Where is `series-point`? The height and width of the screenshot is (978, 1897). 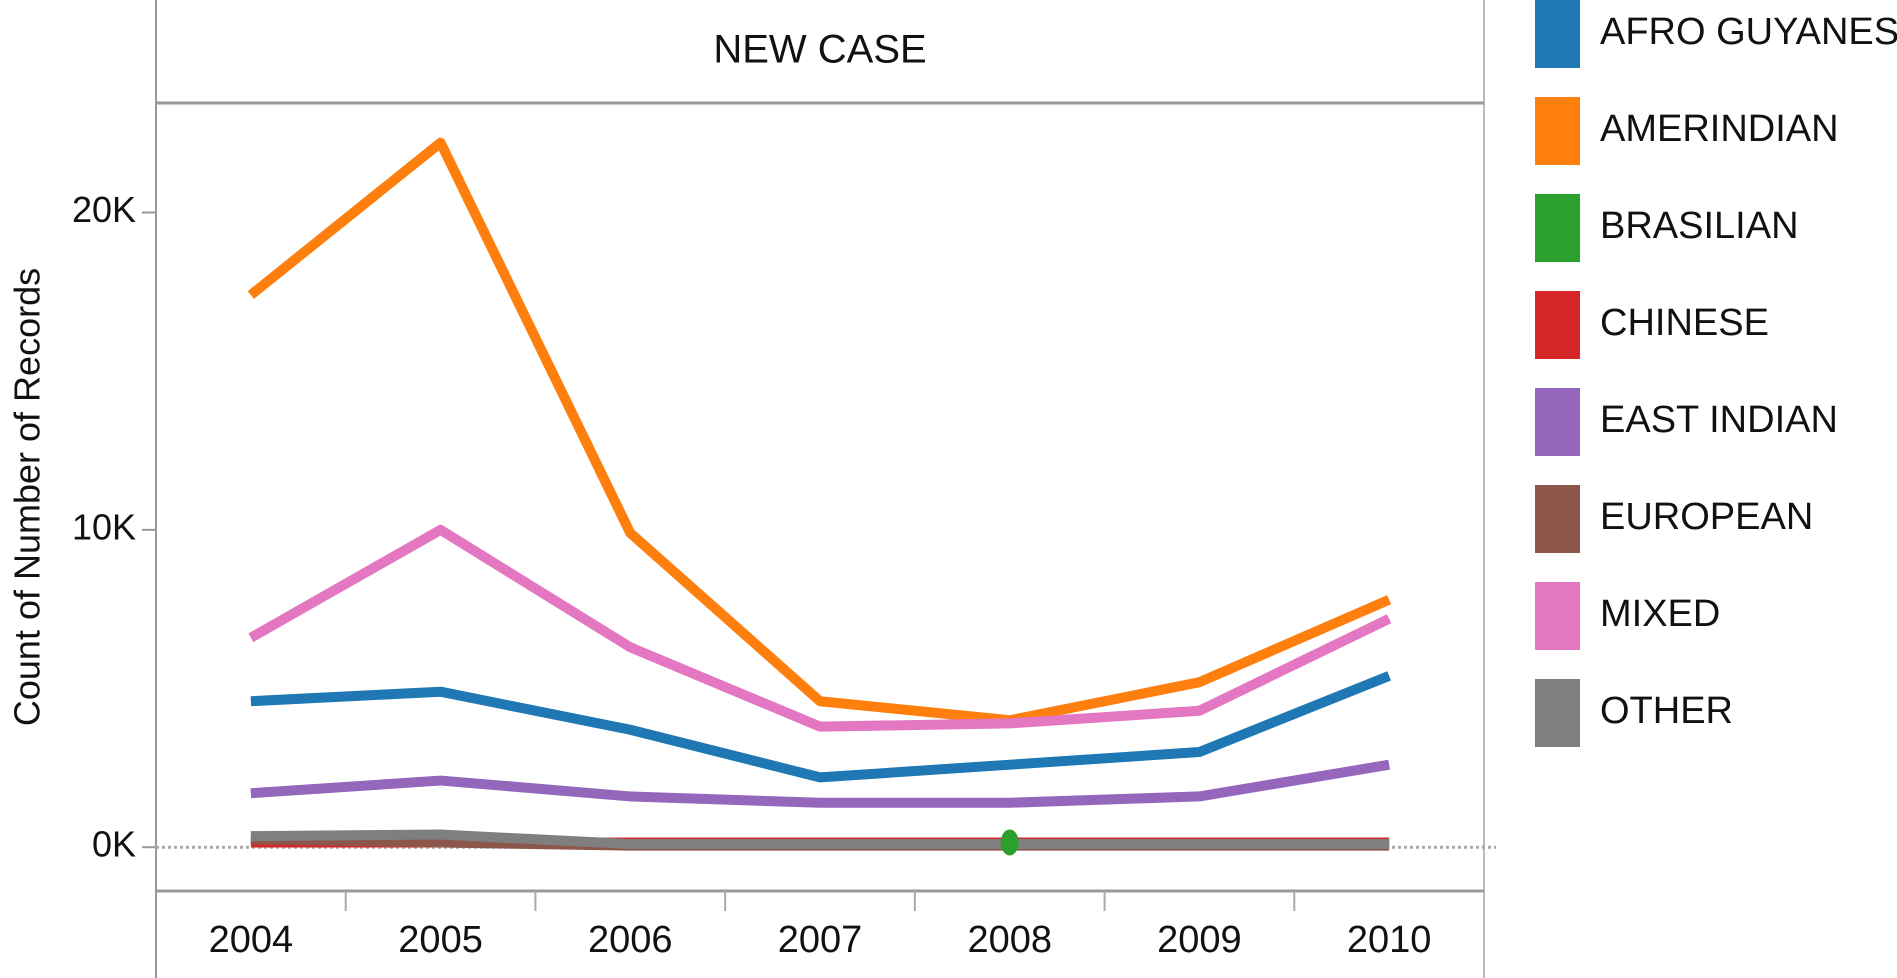 series-point is located at coordinates (1009, 842).